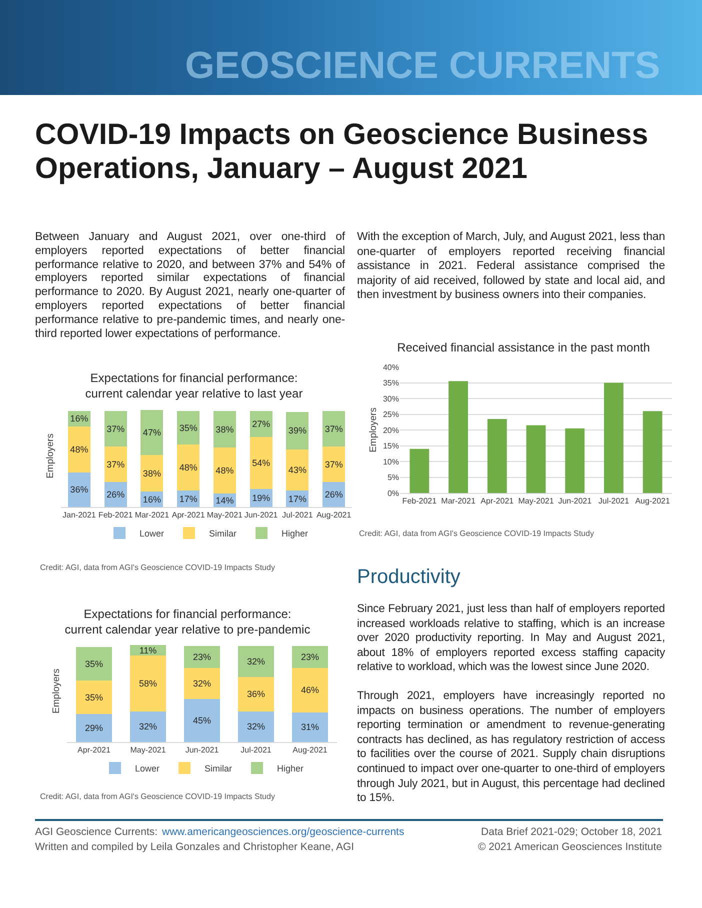 The width and height of the screenshot is (702, 908). Describe the element at coordinates (310, 727) in the screenshot. I see `data-label: 31%` at that location.